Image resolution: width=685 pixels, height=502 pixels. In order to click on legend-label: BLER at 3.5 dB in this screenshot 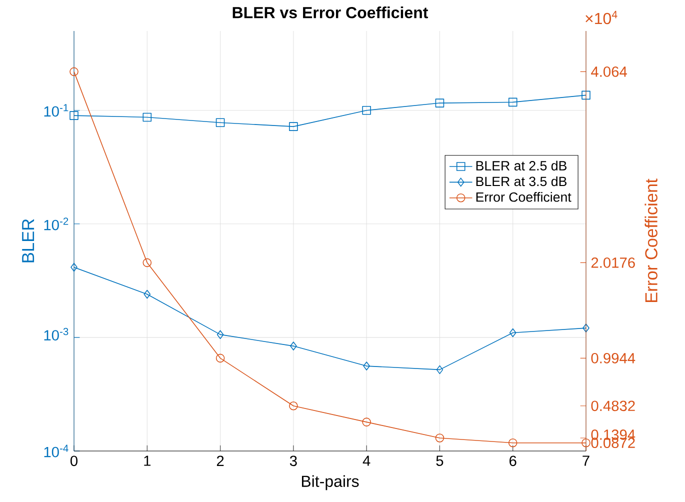, I will do `click(521, 181)`.